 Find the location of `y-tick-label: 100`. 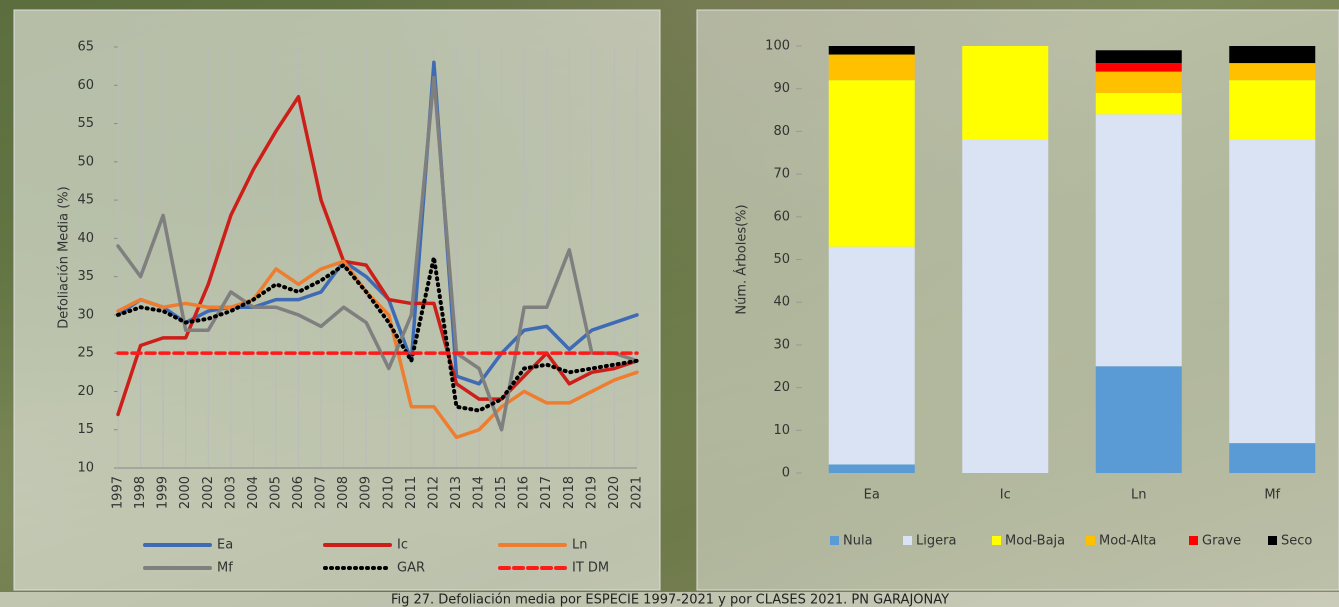

y-tick-label: 100 is located at coordinates (777, 46).